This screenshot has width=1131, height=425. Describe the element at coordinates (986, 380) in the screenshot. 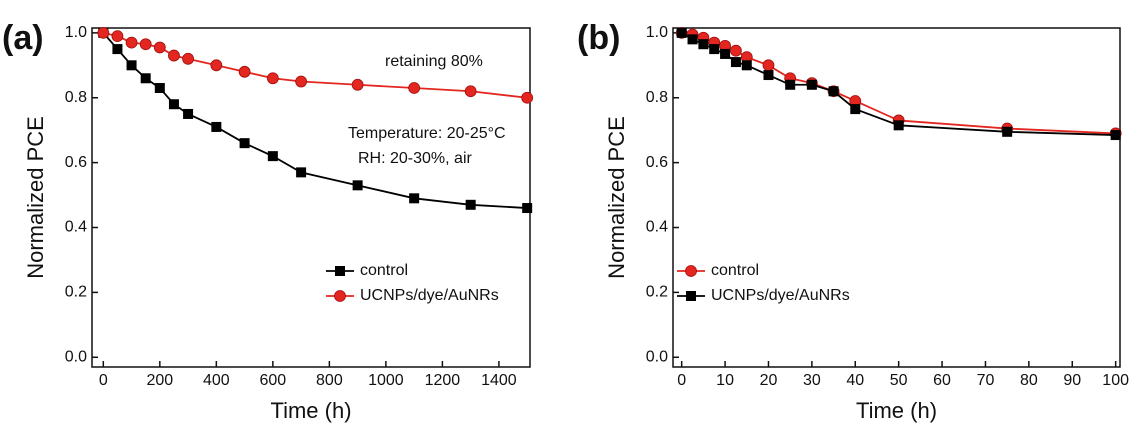

I see `x-tick-label: 70` at that location.